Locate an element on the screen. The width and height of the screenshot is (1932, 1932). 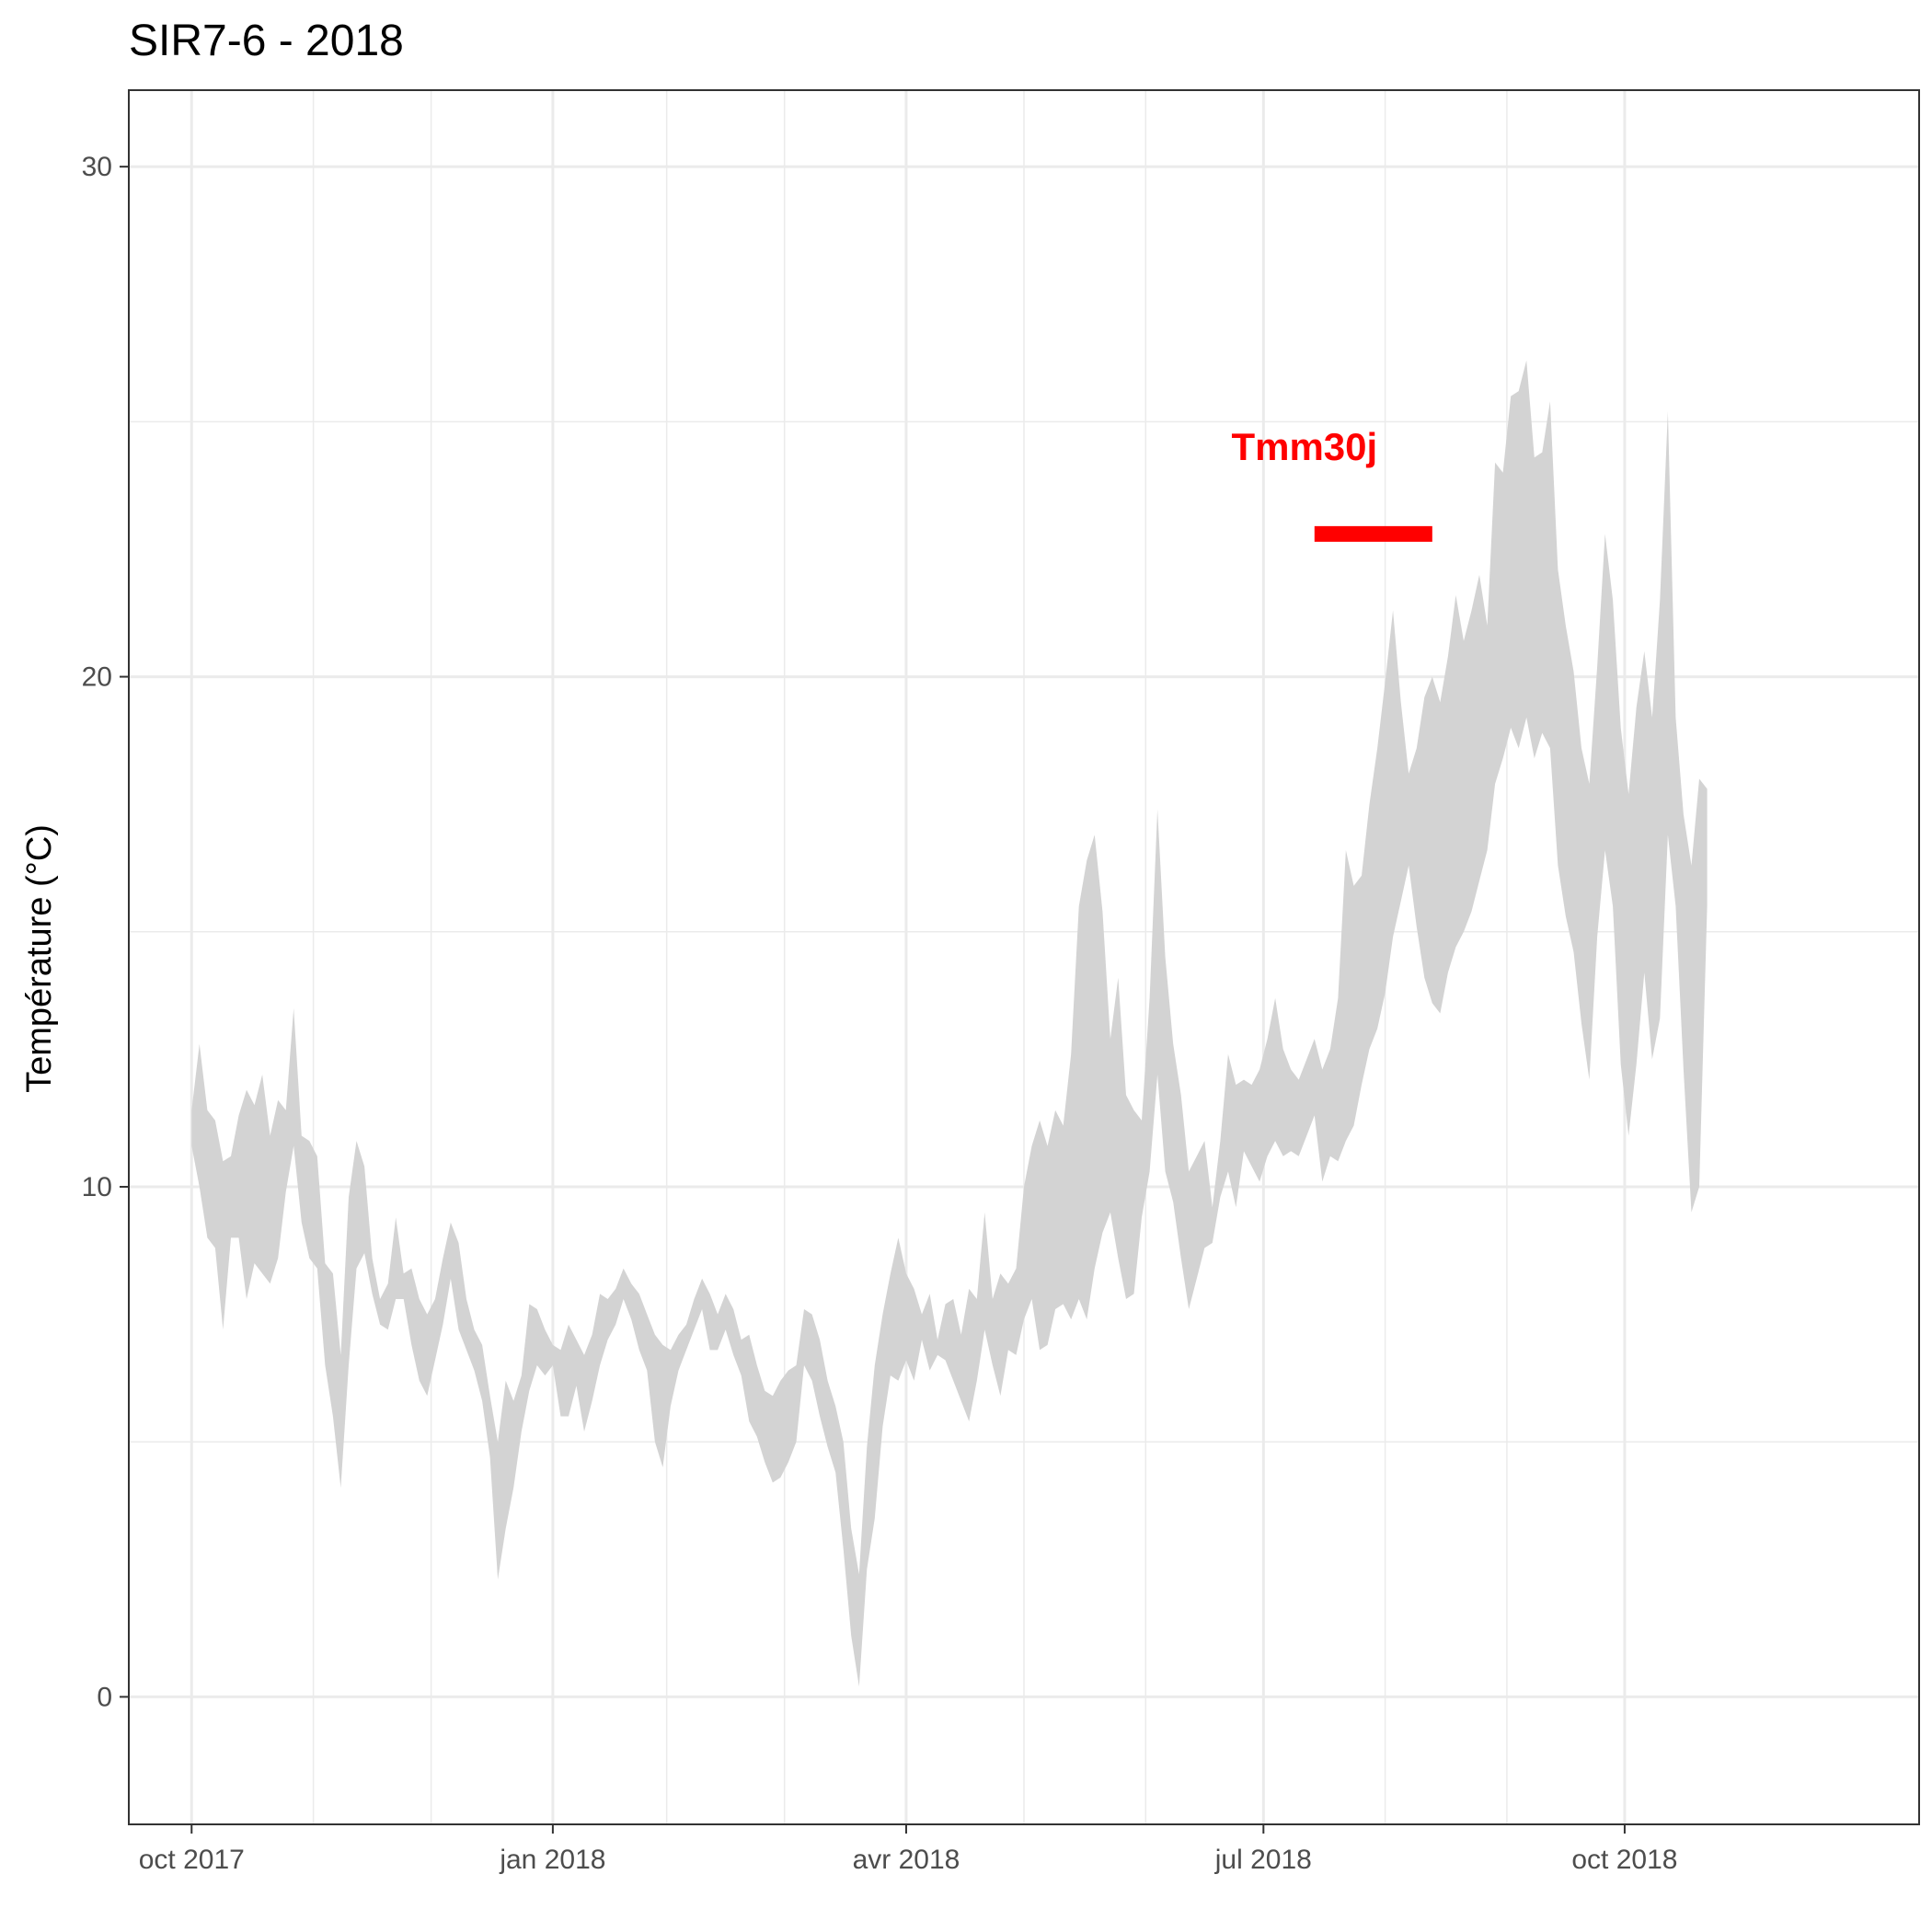
y-tick-label: 0 is located at coordinates (104, 1697).